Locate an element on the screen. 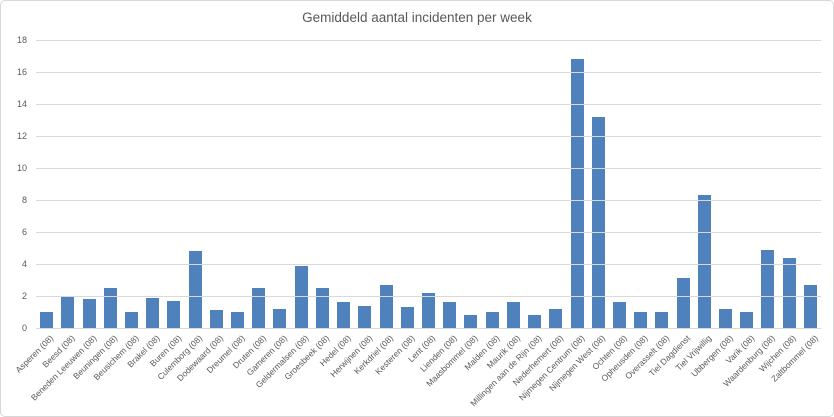 The width and height of the screenshot is (834, 417). y-tick-label: 18 is located at coordinates (21, 40).